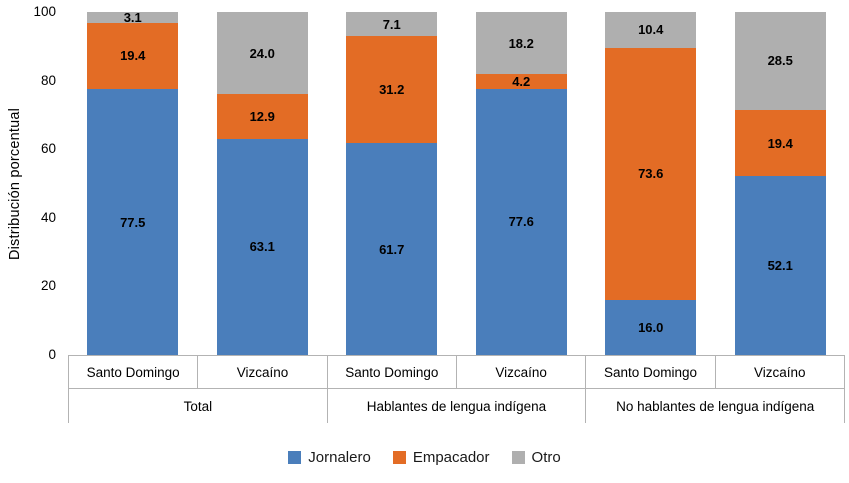 The image size is (849, 483). I want to click on data-label: 12.9, so click(262, 116).